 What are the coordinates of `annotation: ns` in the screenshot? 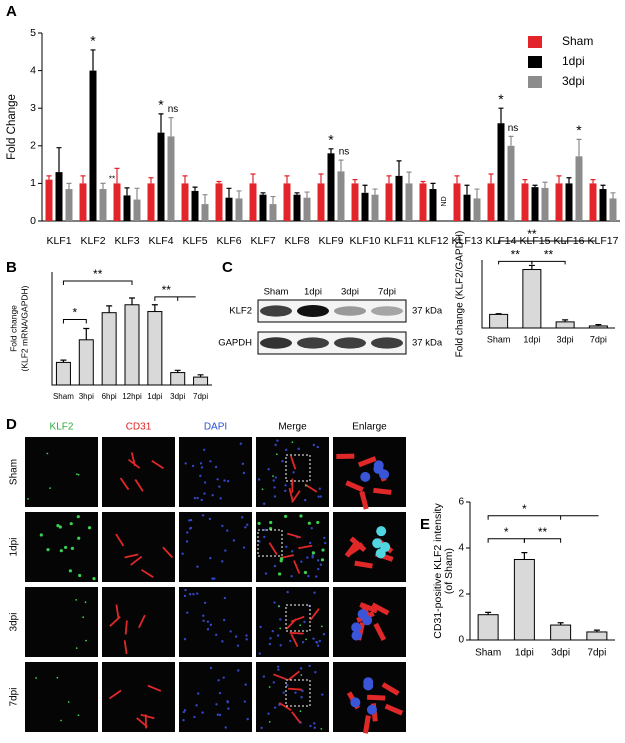 It's located at (513, 128).